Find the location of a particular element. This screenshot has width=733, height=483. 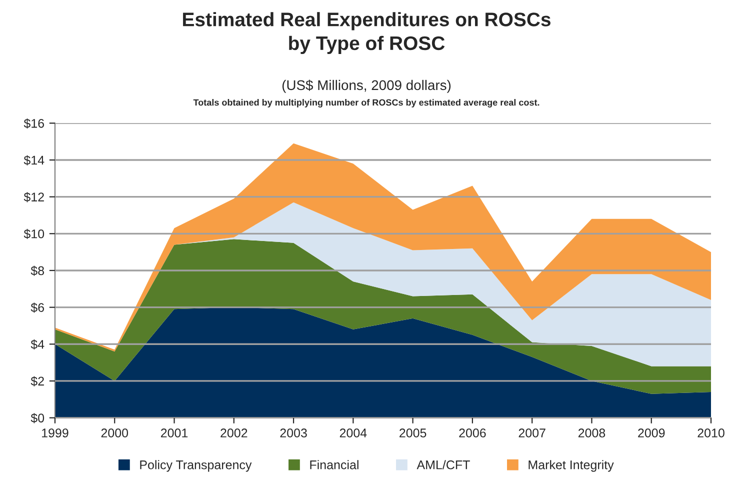

chart-title: Estimated Real Expenditures on ROSCs by Type of ROSC is located at coordinates (366, 33).